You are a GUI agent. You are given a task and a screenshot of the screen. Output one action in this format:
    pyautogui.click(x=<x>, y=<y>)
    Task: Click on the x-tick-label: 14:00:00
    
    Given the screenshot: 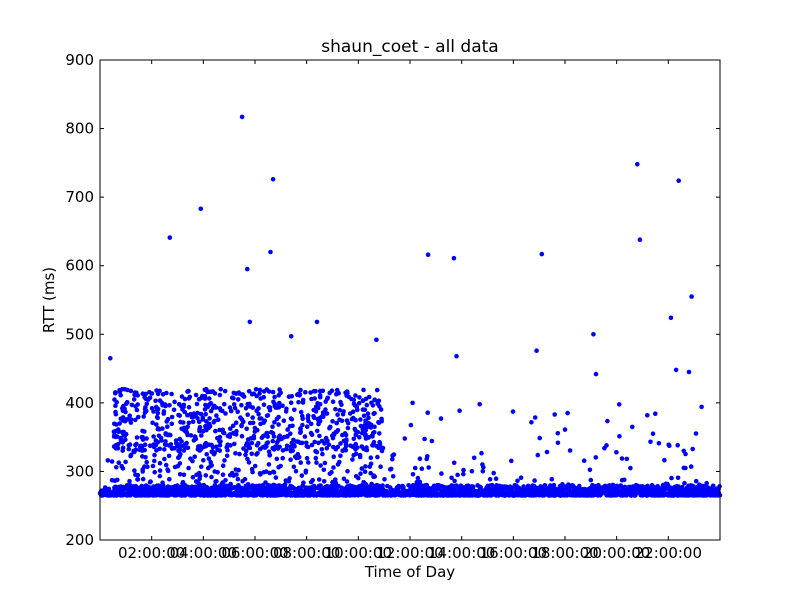 What is the action you would take?
    pyautogui.click(x=461, y=553)
    